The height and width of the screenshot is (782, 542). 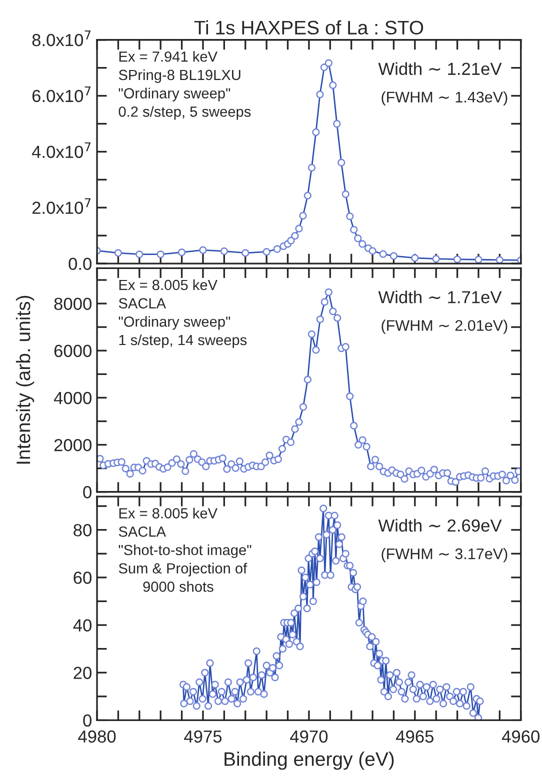 I want to click on annotation: Ex = 8.005 keV SACLA "Ordinary sweep" 1 s/step, 14 sweeps, so click(x=182, y=313).